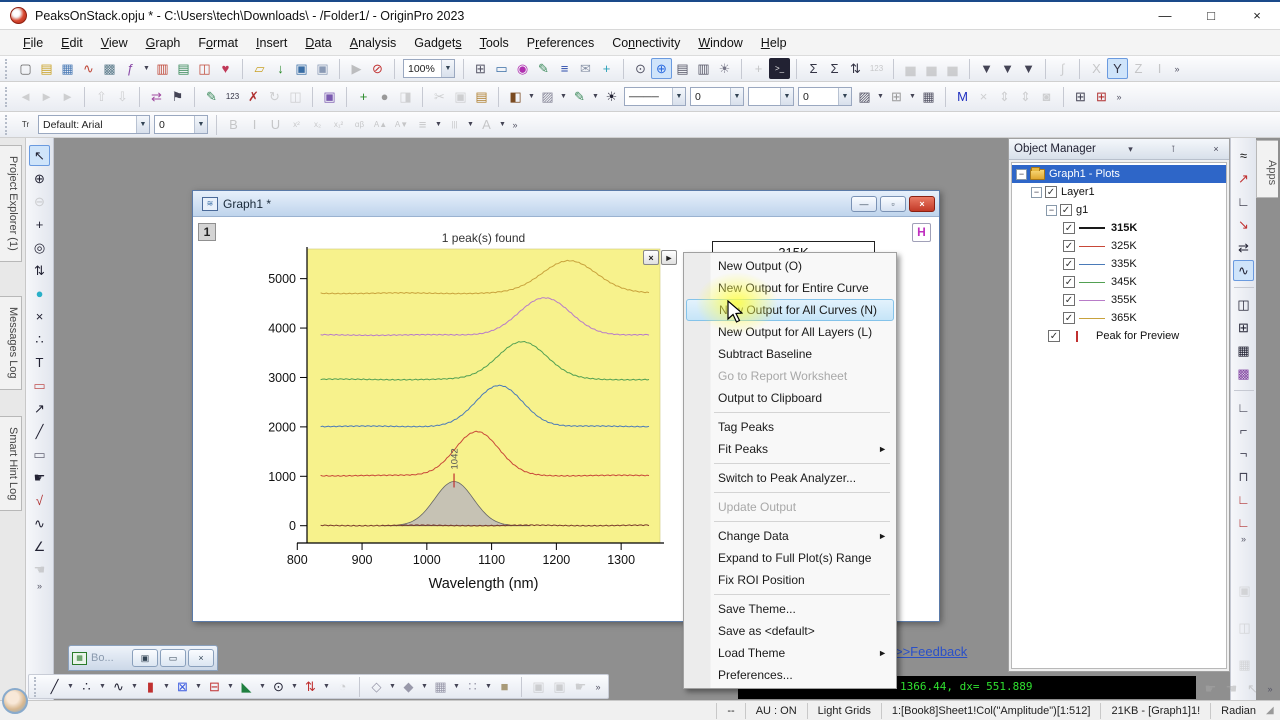 The height and width of the screenshot is (720, 1280). I want to click on new-image-icon: ♥, so click(225, 68).